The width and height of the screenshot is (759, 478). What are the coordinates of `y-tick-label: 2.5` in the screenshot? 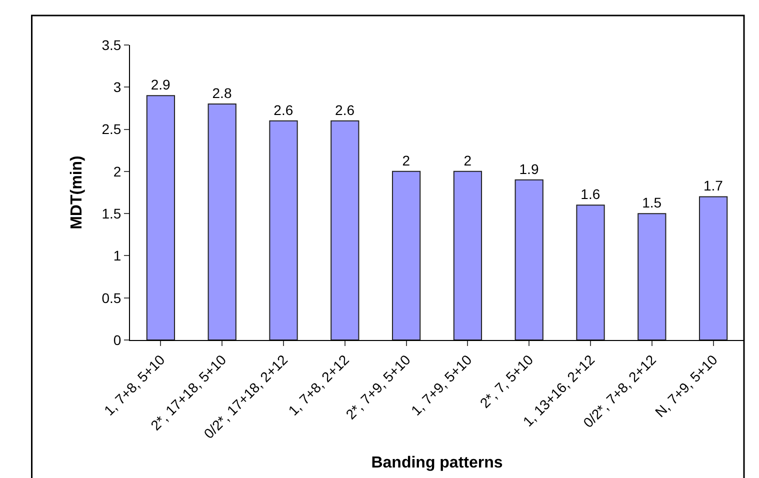 It's located at (112, 129).